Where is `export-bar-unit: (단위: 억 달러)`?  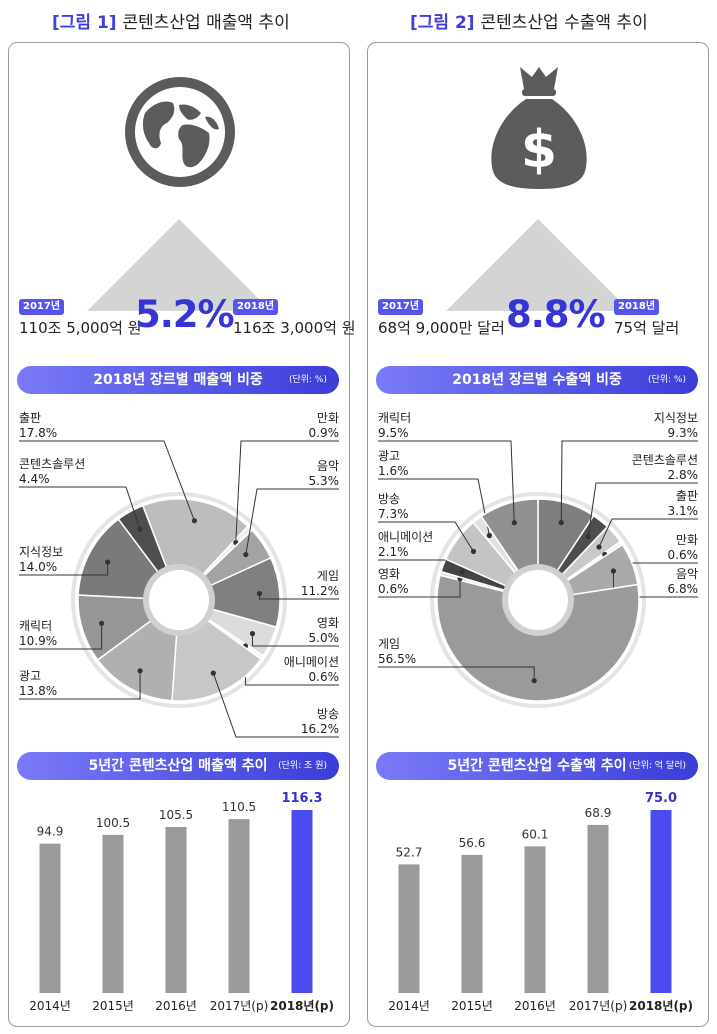
export-bar-unit: (단위: 억 달러) is located at coordinates (657, 766).